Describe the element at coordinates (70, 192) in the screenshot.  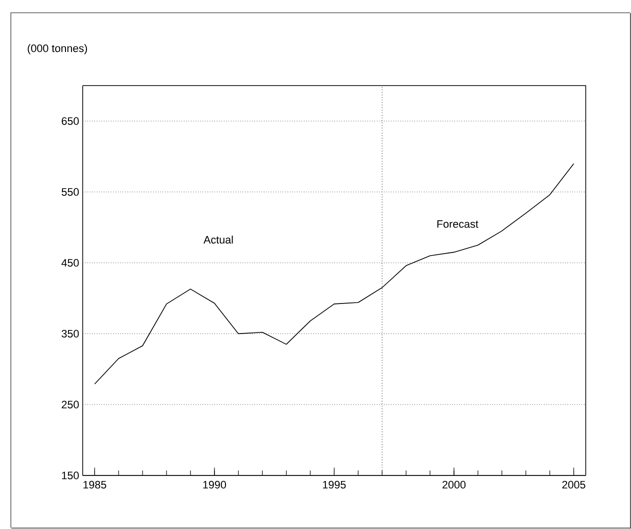
I see `y-tick-label: 550` at that location.